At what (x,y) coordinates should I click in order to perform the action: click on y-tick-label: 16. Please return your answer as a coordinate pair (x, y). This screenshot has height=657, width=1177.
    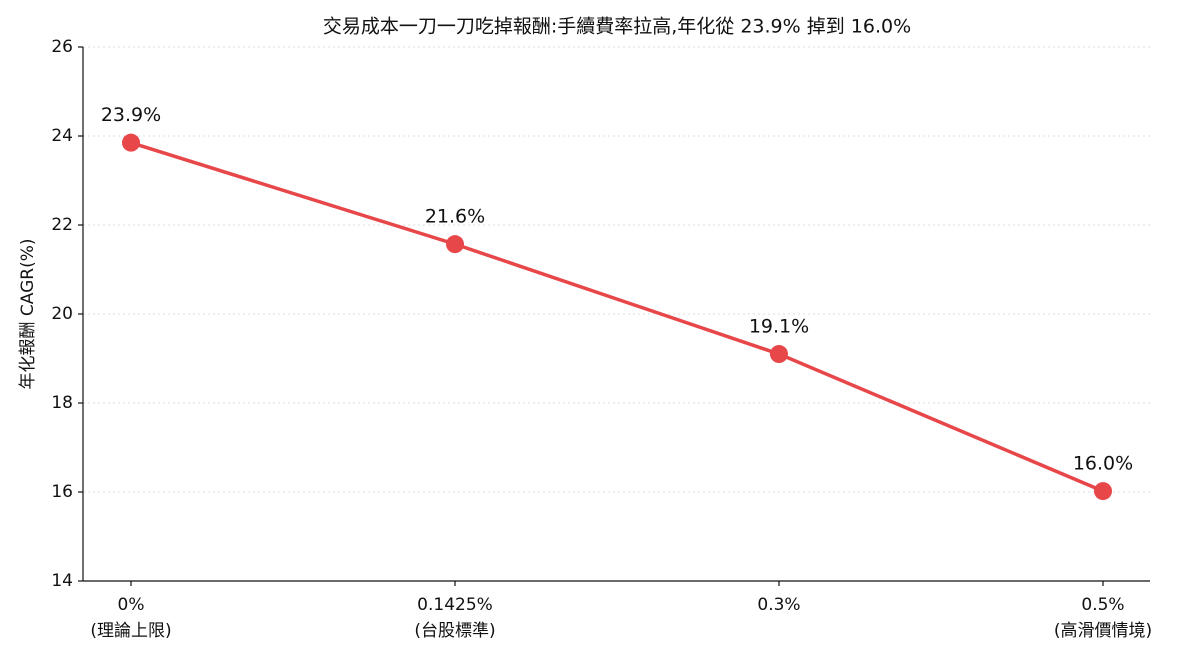
    Looking at the image, I should click on (62, 492).